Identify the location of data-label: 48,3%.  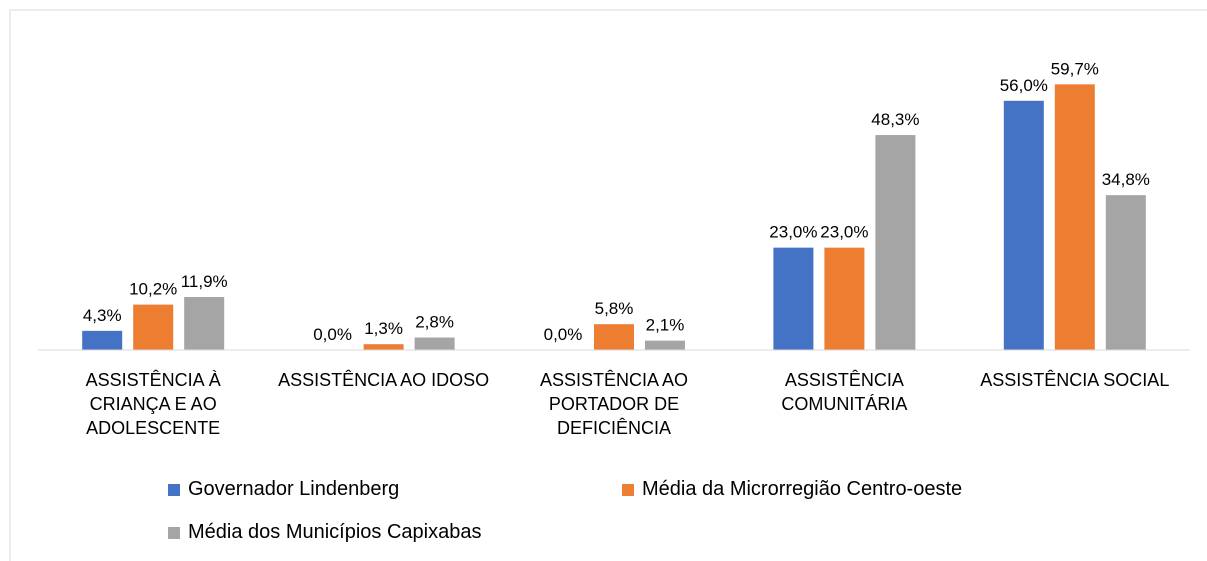
(895, 119).